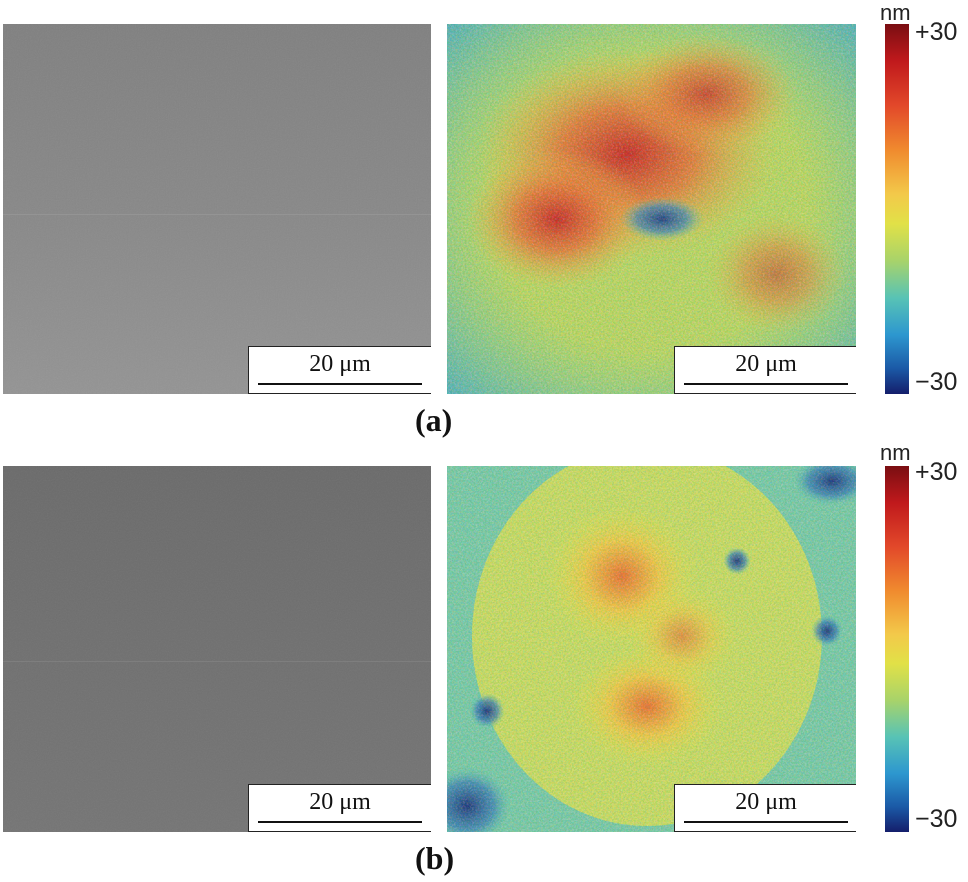 The image size is (968, 882). What do you see at coordinates (936, 32) in the screenshot?
I see `colorbar-max-a: +30` at bounding box center [936, 32].